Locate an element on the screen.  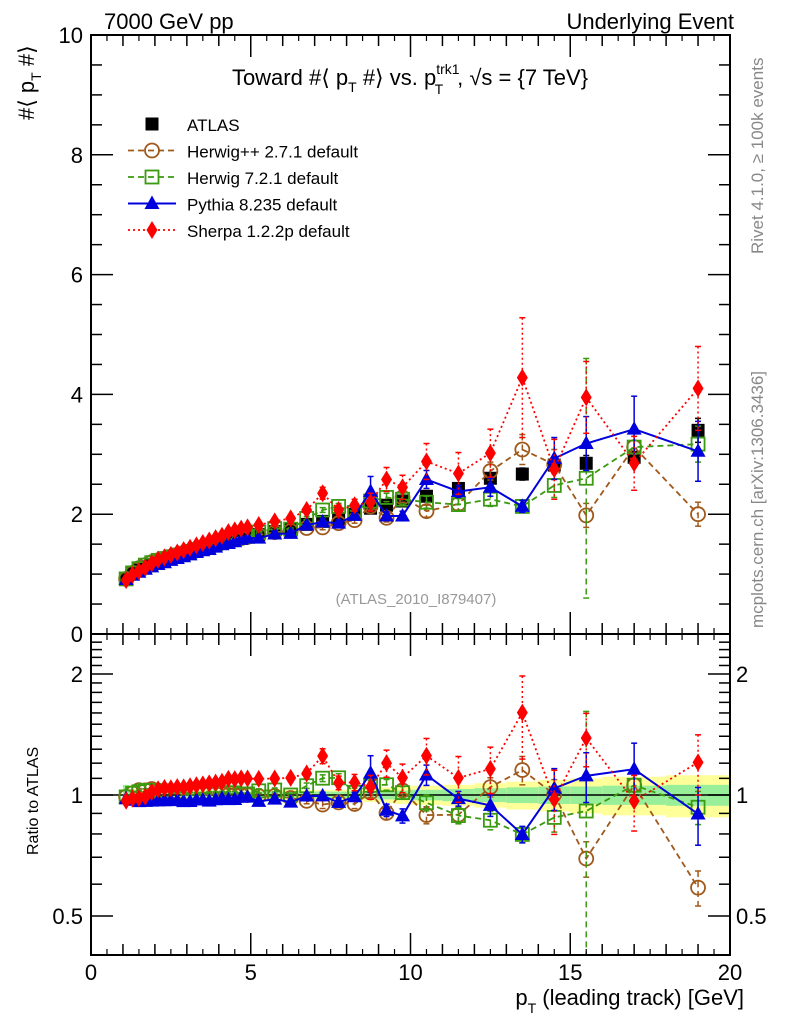
legend-label: Pythia 8.235 default is located at coordinates (262, 205).